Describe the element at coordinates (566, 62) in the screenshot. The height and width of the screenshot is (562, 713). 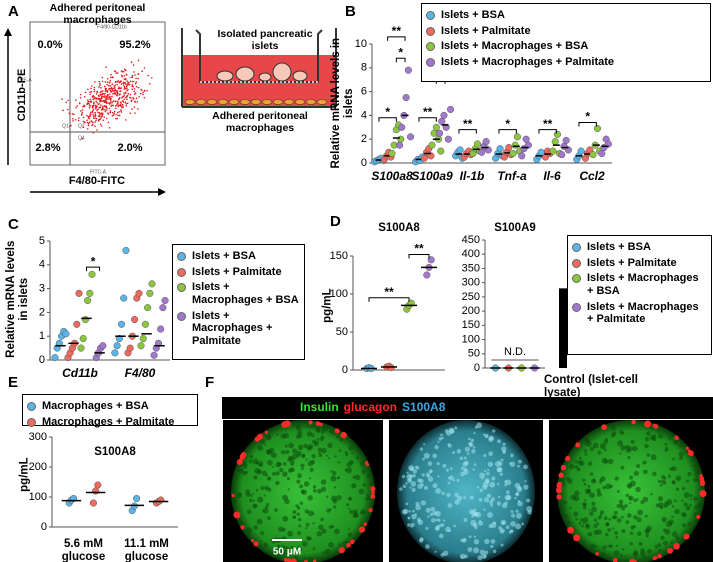
I see `legend-entry: Islets + Macrophages + Palmitate` at that location.